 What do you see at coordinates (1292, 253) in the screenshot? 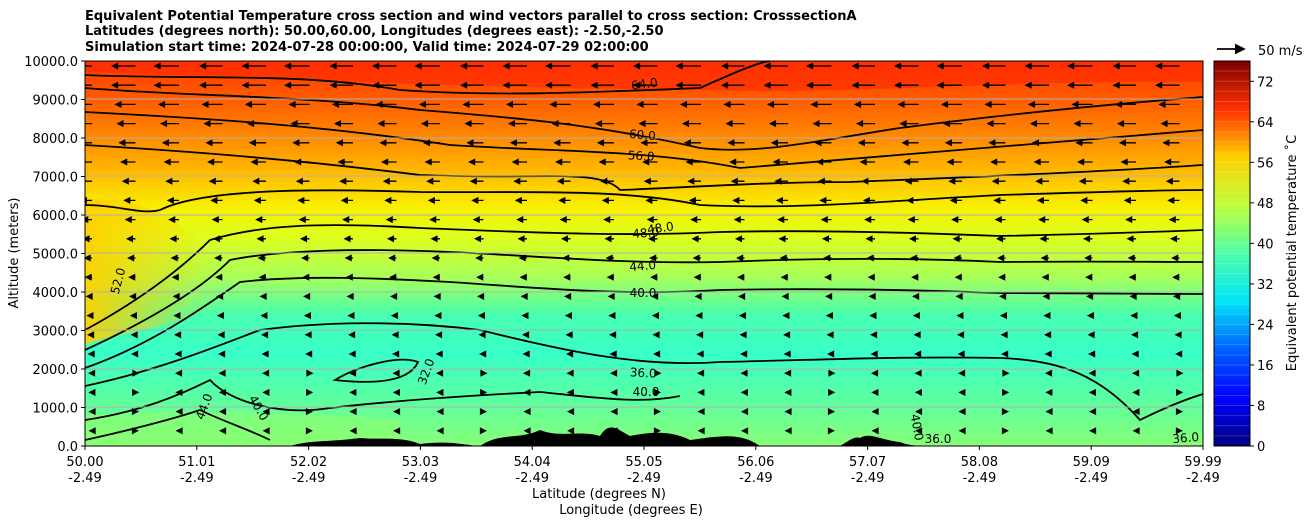
I see `colorbar-label: Equivalent potential temperature ˚C` at bounding box center [1292, 253].